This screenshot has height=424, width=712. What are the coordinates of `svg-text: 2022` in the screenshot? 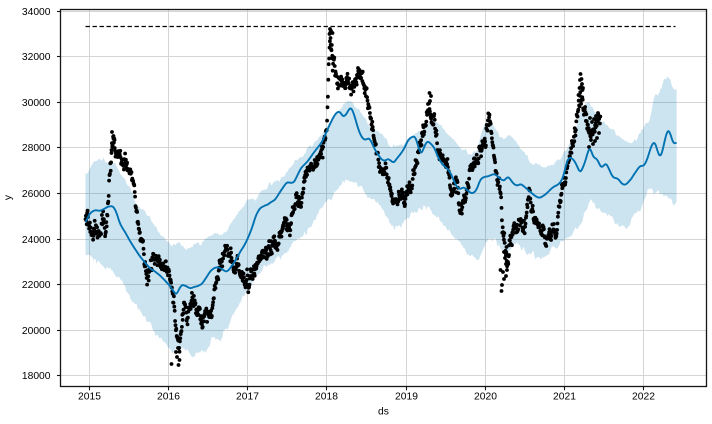 It's located at (643, 397).